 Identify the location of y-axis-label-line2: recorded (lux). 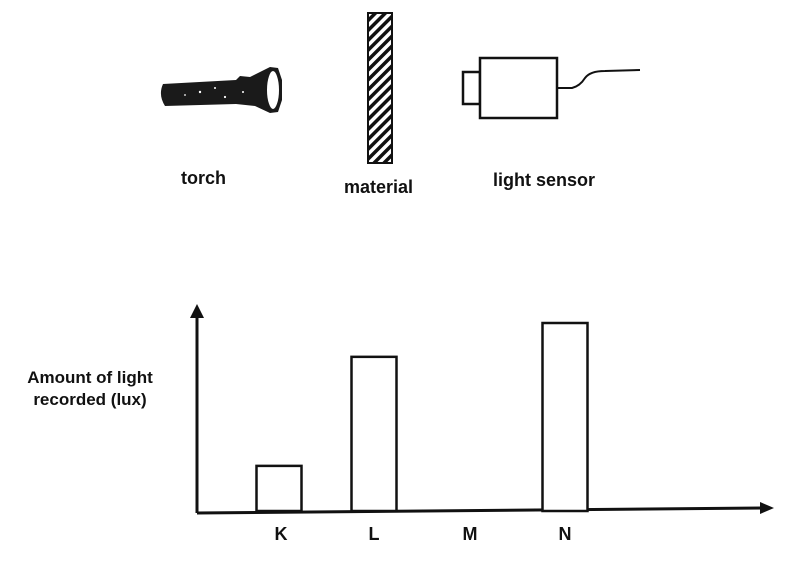
(90, 399).